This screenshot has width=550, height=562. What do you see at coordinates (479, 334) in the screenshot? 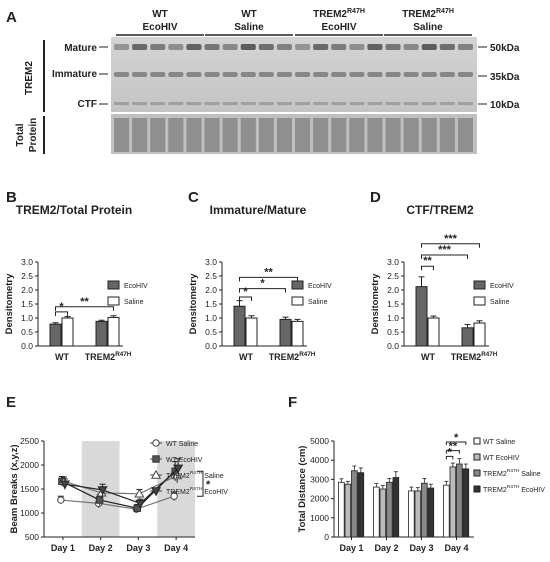
I see `bar-saline-trem2` at bounding box center [479, 334].